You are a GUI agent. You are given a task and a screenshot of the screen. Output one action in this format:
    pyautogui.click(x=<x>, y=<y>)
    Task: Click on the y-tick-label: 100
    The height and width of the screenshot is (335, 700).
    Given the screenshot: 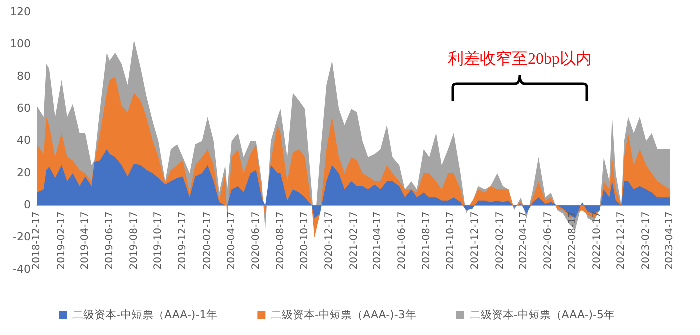 What is the action you would take?
    pyautogui.click(x=20, y=44)
    